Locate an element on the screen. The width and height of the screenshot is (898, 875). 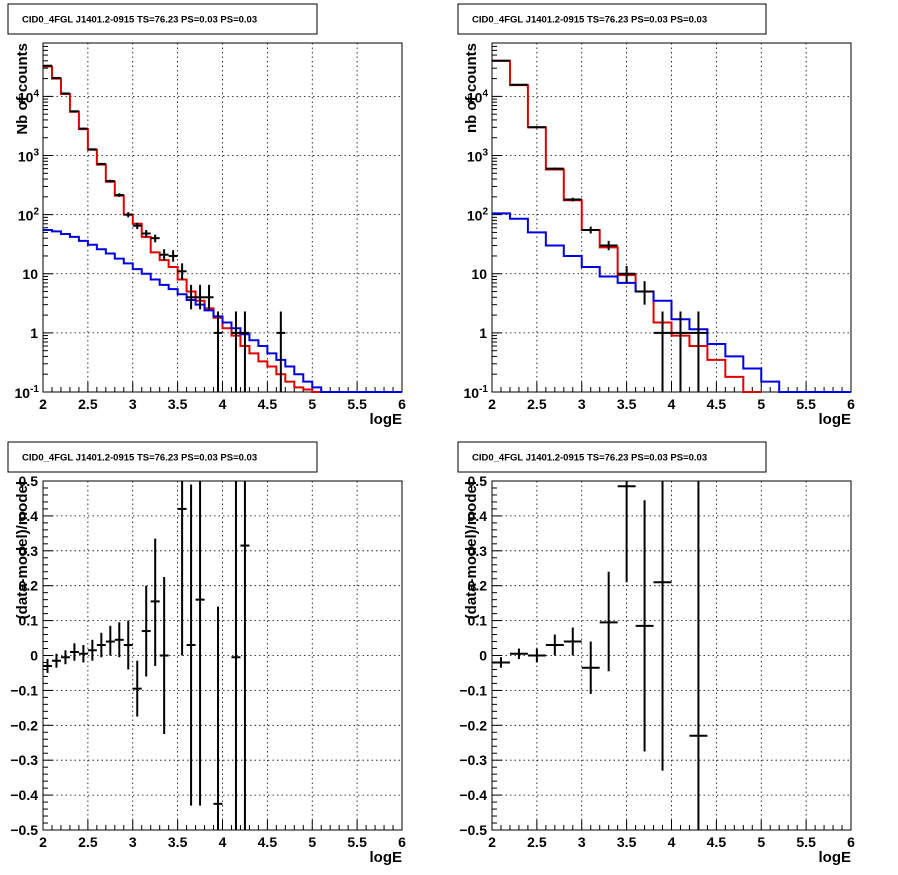
y-tick-label: 1 is located at coordinates (483, 333).